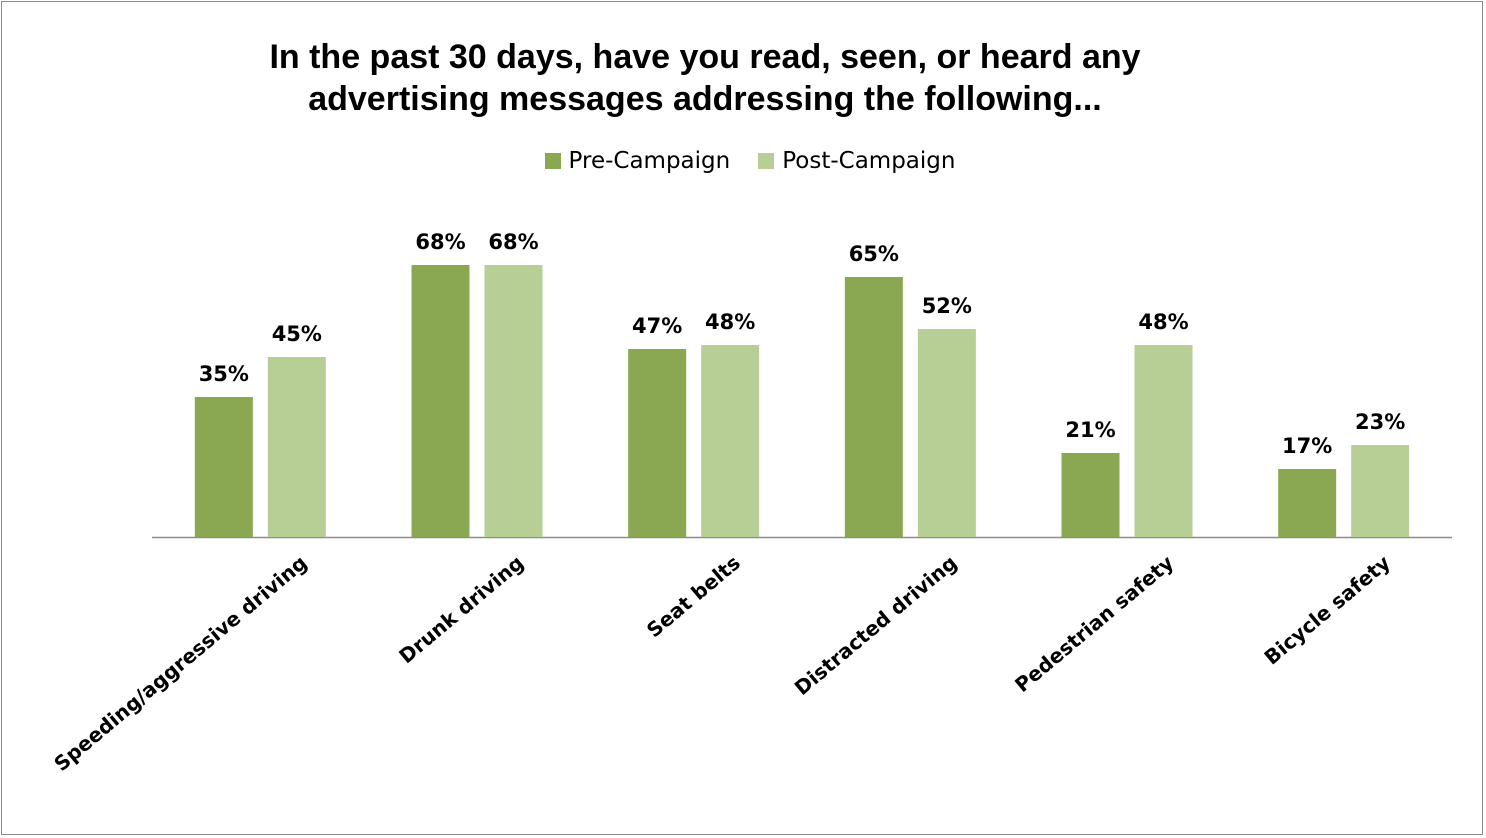 This screenshot has height=838, width=1486. I want to click on bar-post-campaign-seat-belts, so click(730, 441).